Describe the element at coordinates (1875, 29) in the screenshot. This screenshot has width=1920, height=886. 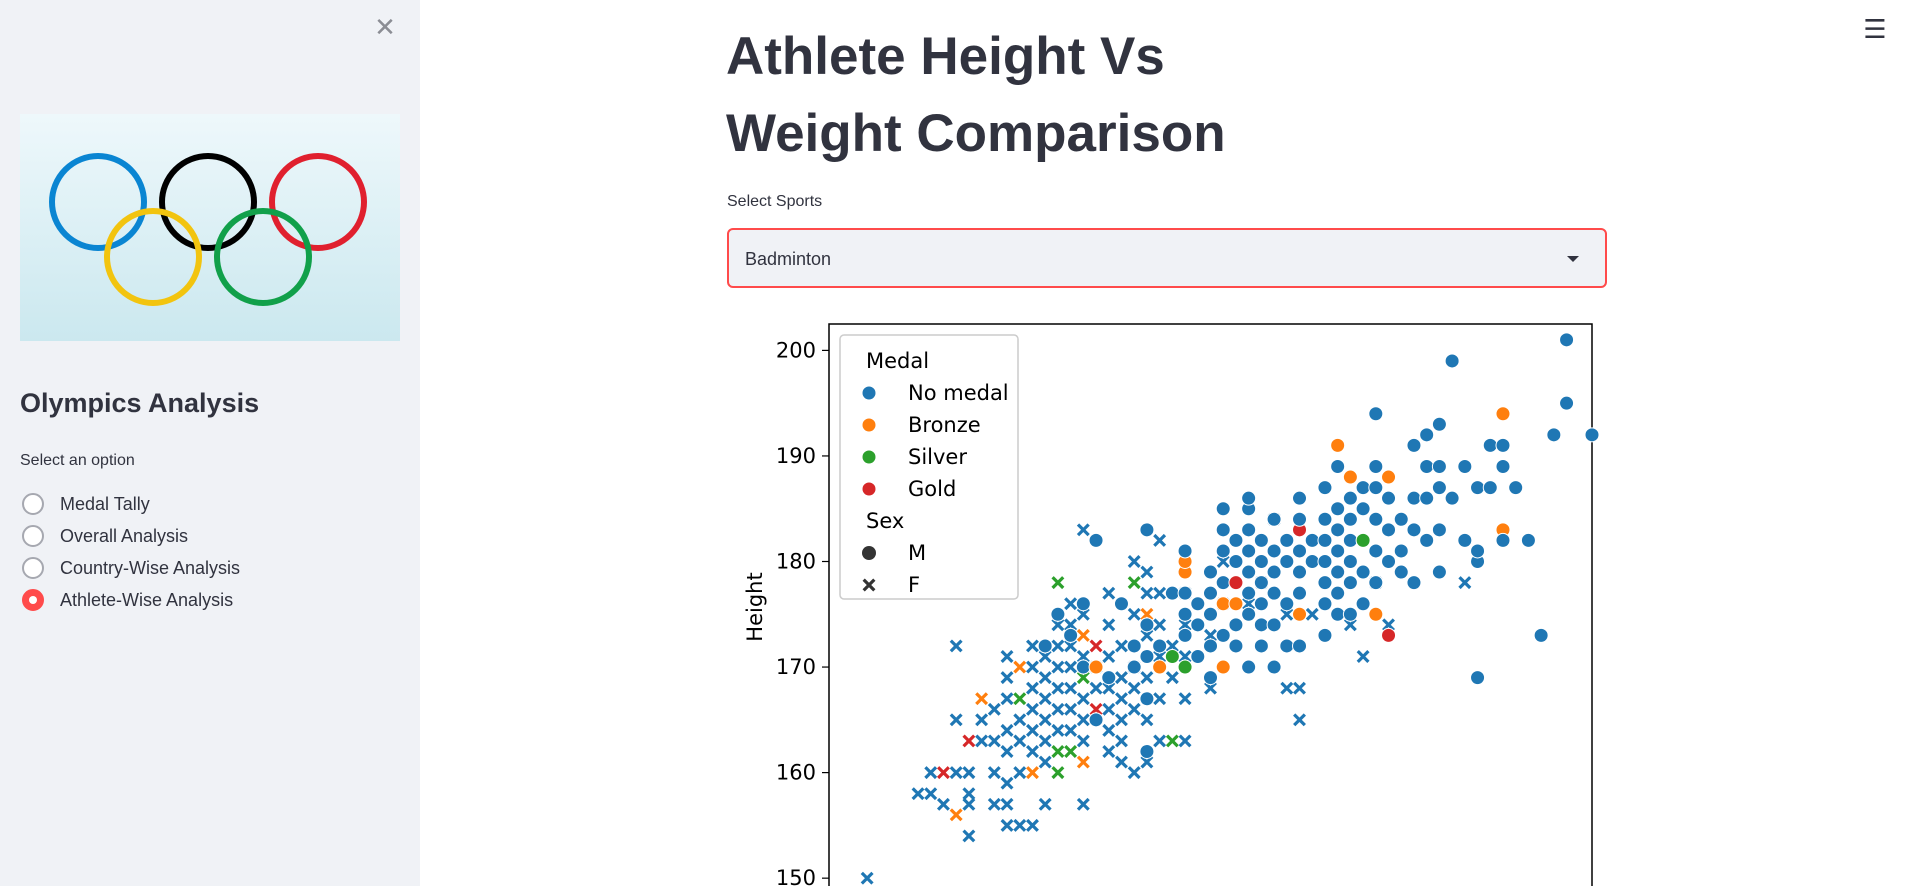
I see `hamburger-menu-icon: ☰` at that location.